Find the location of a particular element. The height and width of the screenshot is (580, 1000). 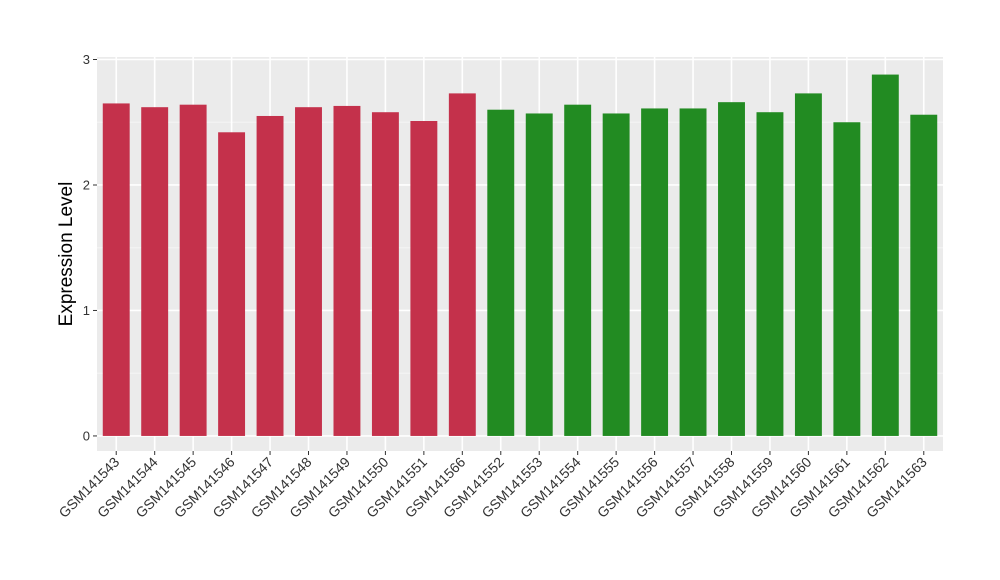

y-axis-title: Expression Level is located at coordinates (66, 254).